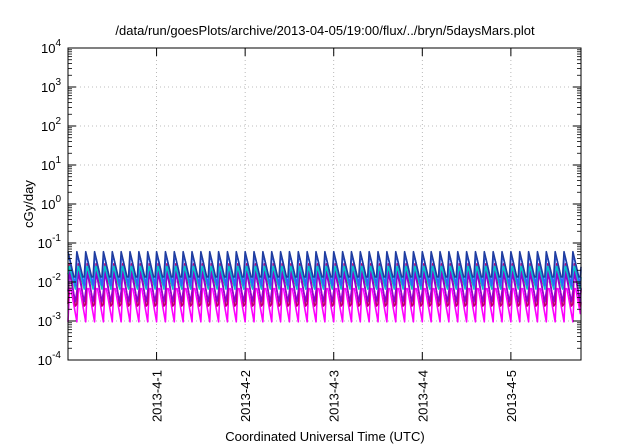 This screenshot has width=640, height=448. What do you see at coordinates (157, 396) in the screenshot?
I see `x-tick-label: 2013-4-1` at bounding box center [157, 396].